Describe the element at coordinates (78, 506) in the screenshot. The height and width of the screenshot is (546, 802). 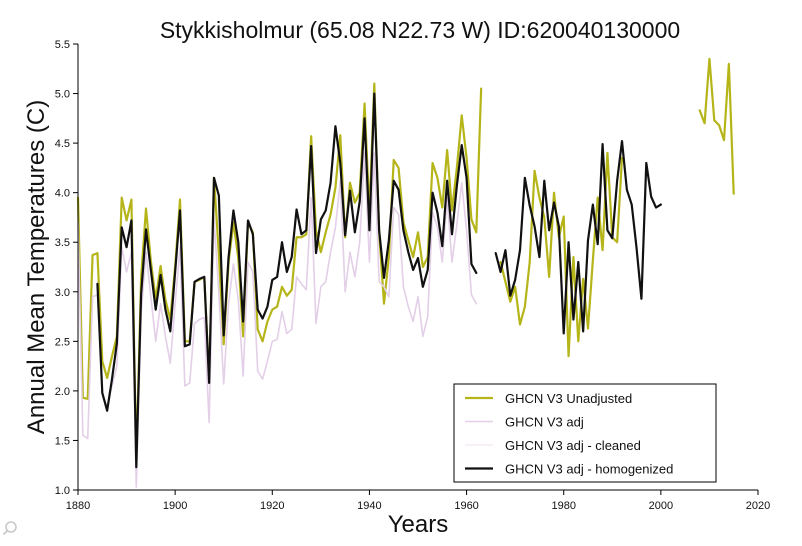
I see `x-tick-label: 1880` at that location.